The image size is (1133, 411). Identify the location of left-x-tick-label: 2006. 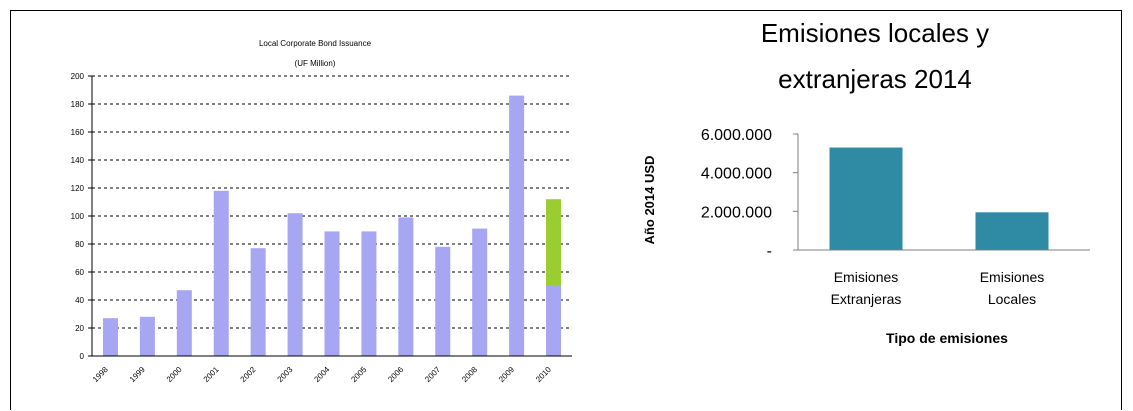
(395, 374).